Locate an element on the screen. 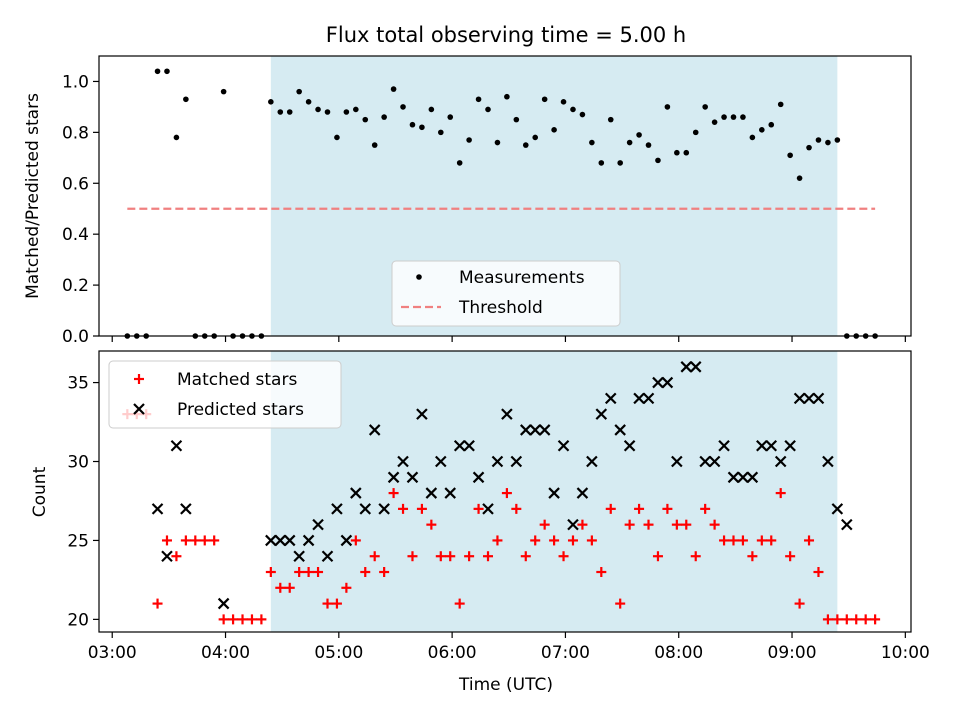 This screenshot has width=960, height=720. bottom-legend-box is located at coordinates (225, 394).